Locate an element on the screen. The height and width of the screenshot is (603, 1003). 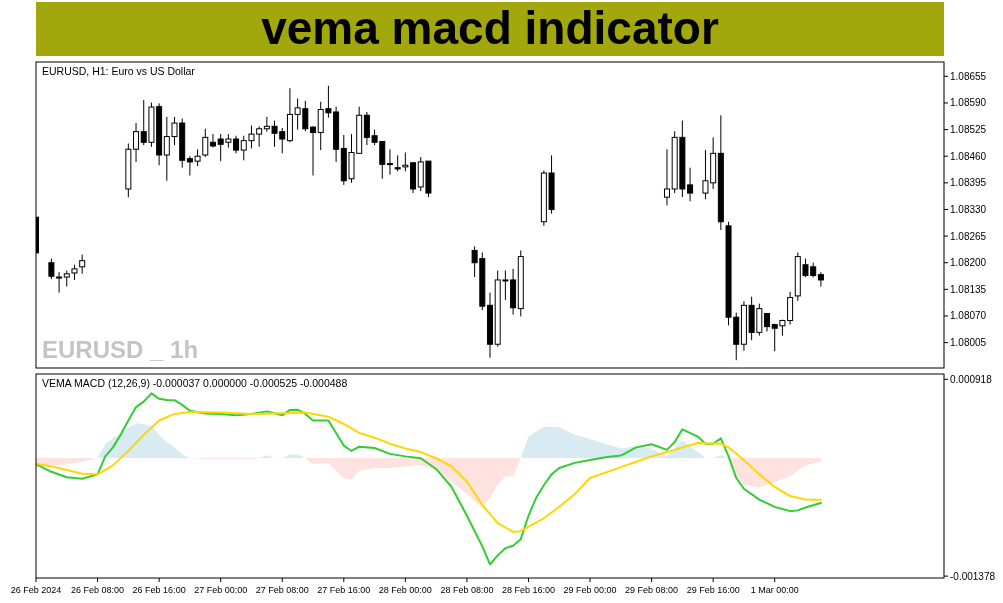
chart-title: vema macd indicator is located at coordinates (490, 28).